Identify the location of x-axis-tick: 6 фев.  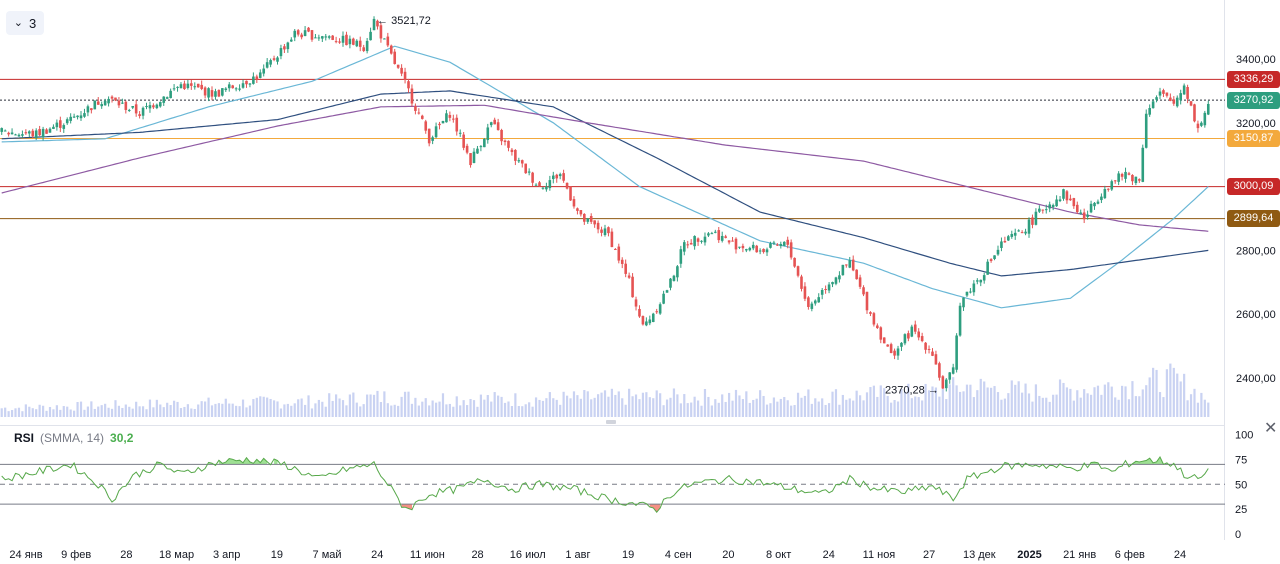
(1130, 555).